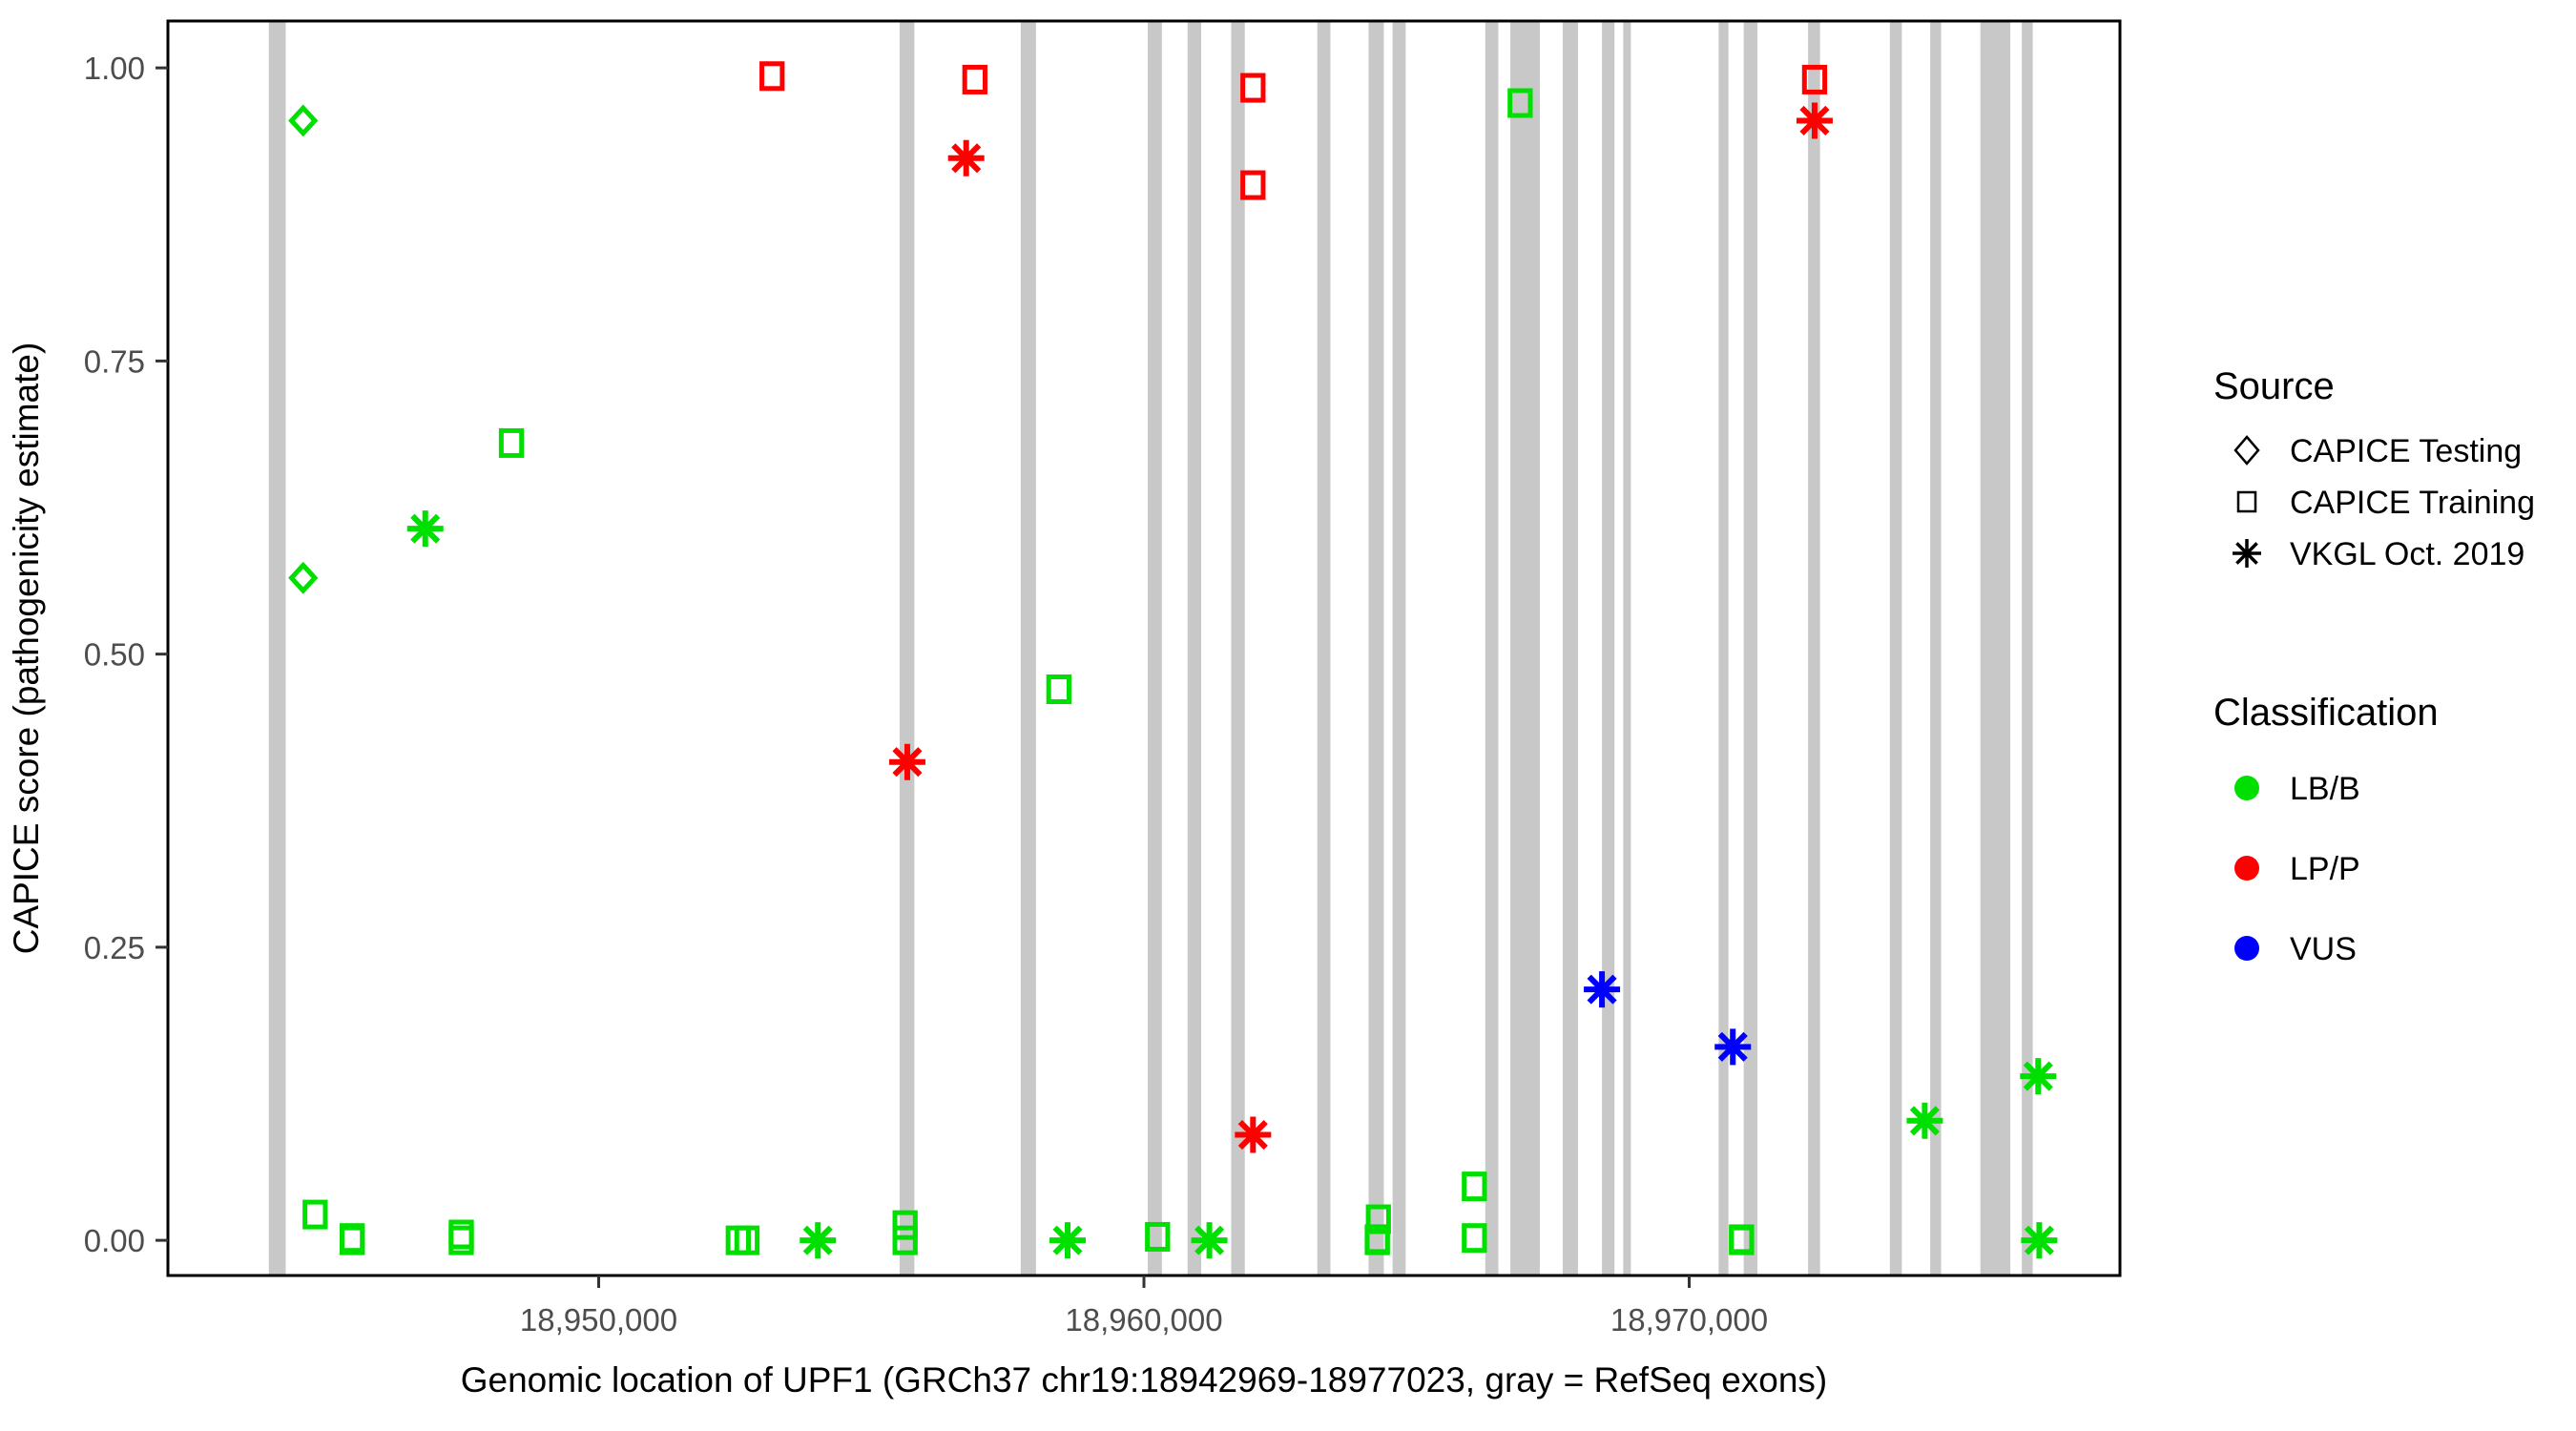 This screenshot has height=1431, width=2576. I want to click on y-axis-title: CAPICE score (pathogenicity estimate), so click(26, 648).